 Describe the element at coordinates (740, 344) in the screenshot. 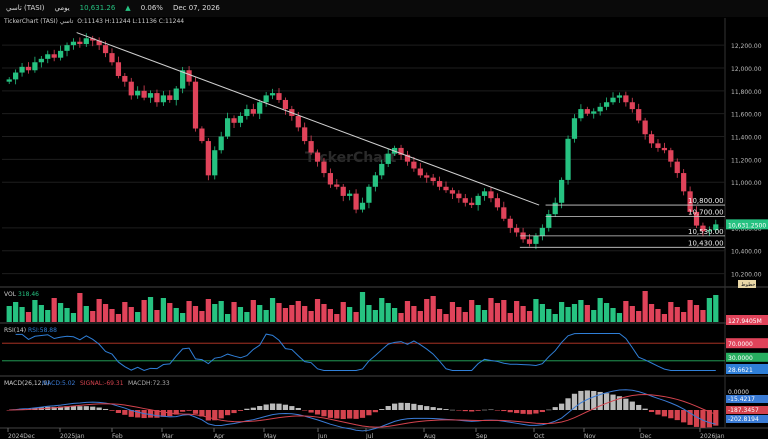

I see `rsi-70-value: 70.0000` at that location.